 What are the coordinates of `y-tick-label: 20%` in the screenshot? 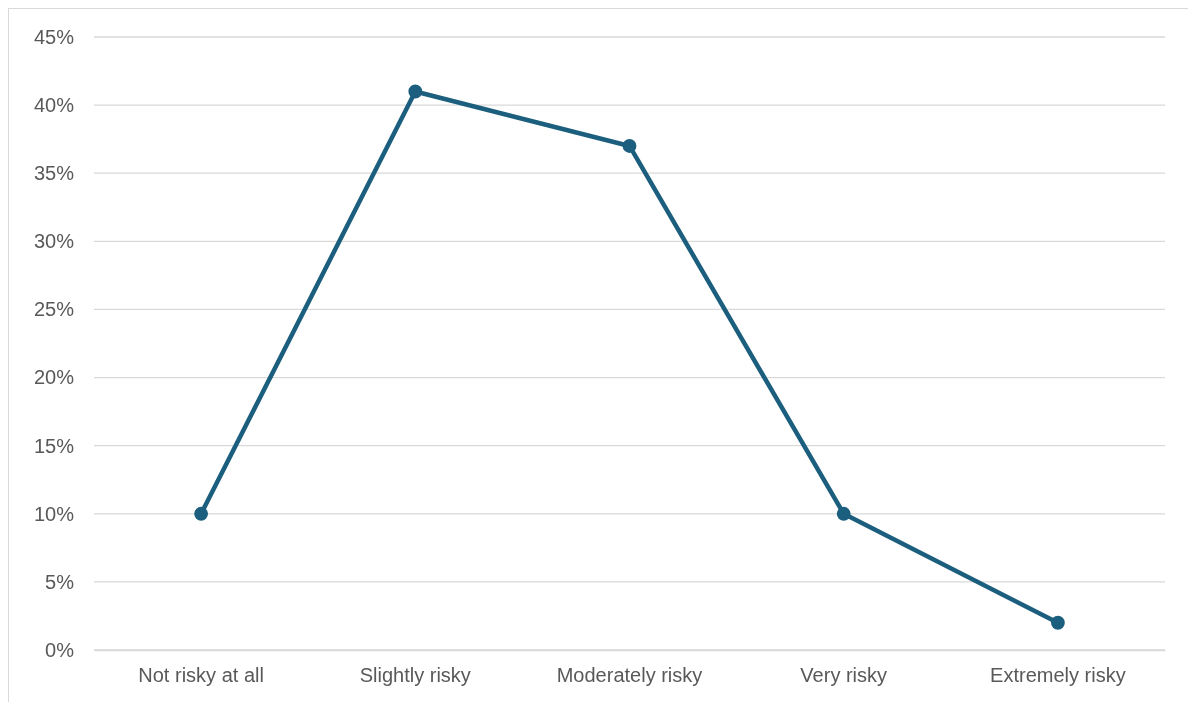 It's located at (54, 377).